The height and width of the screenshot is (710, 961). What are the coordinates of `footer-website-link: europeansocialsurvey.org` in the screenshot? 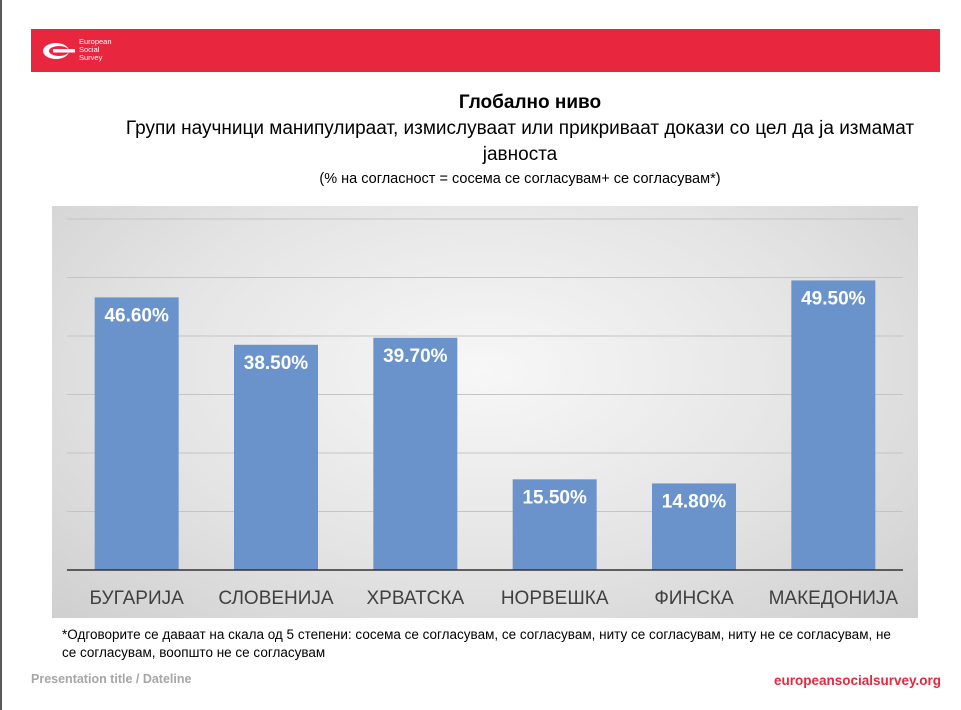 It's located at (857, 680).